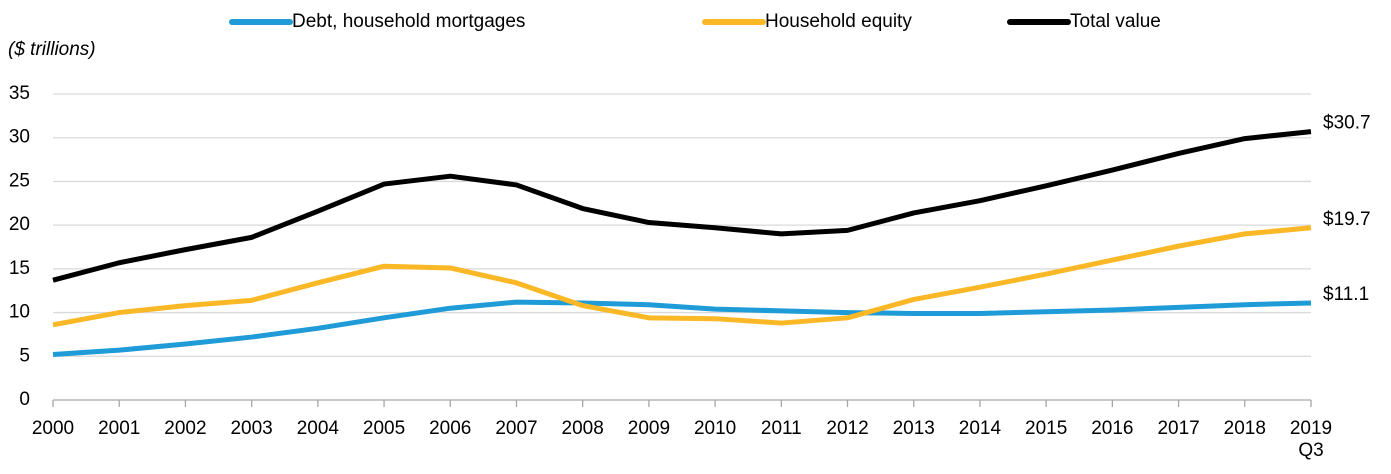 The height and width of the screenshot is (474, 1391). What do you see at coordinates (582, 428) in the screenshot?
I see `x-tick-label: 2008` at bounding box center [582, 428].